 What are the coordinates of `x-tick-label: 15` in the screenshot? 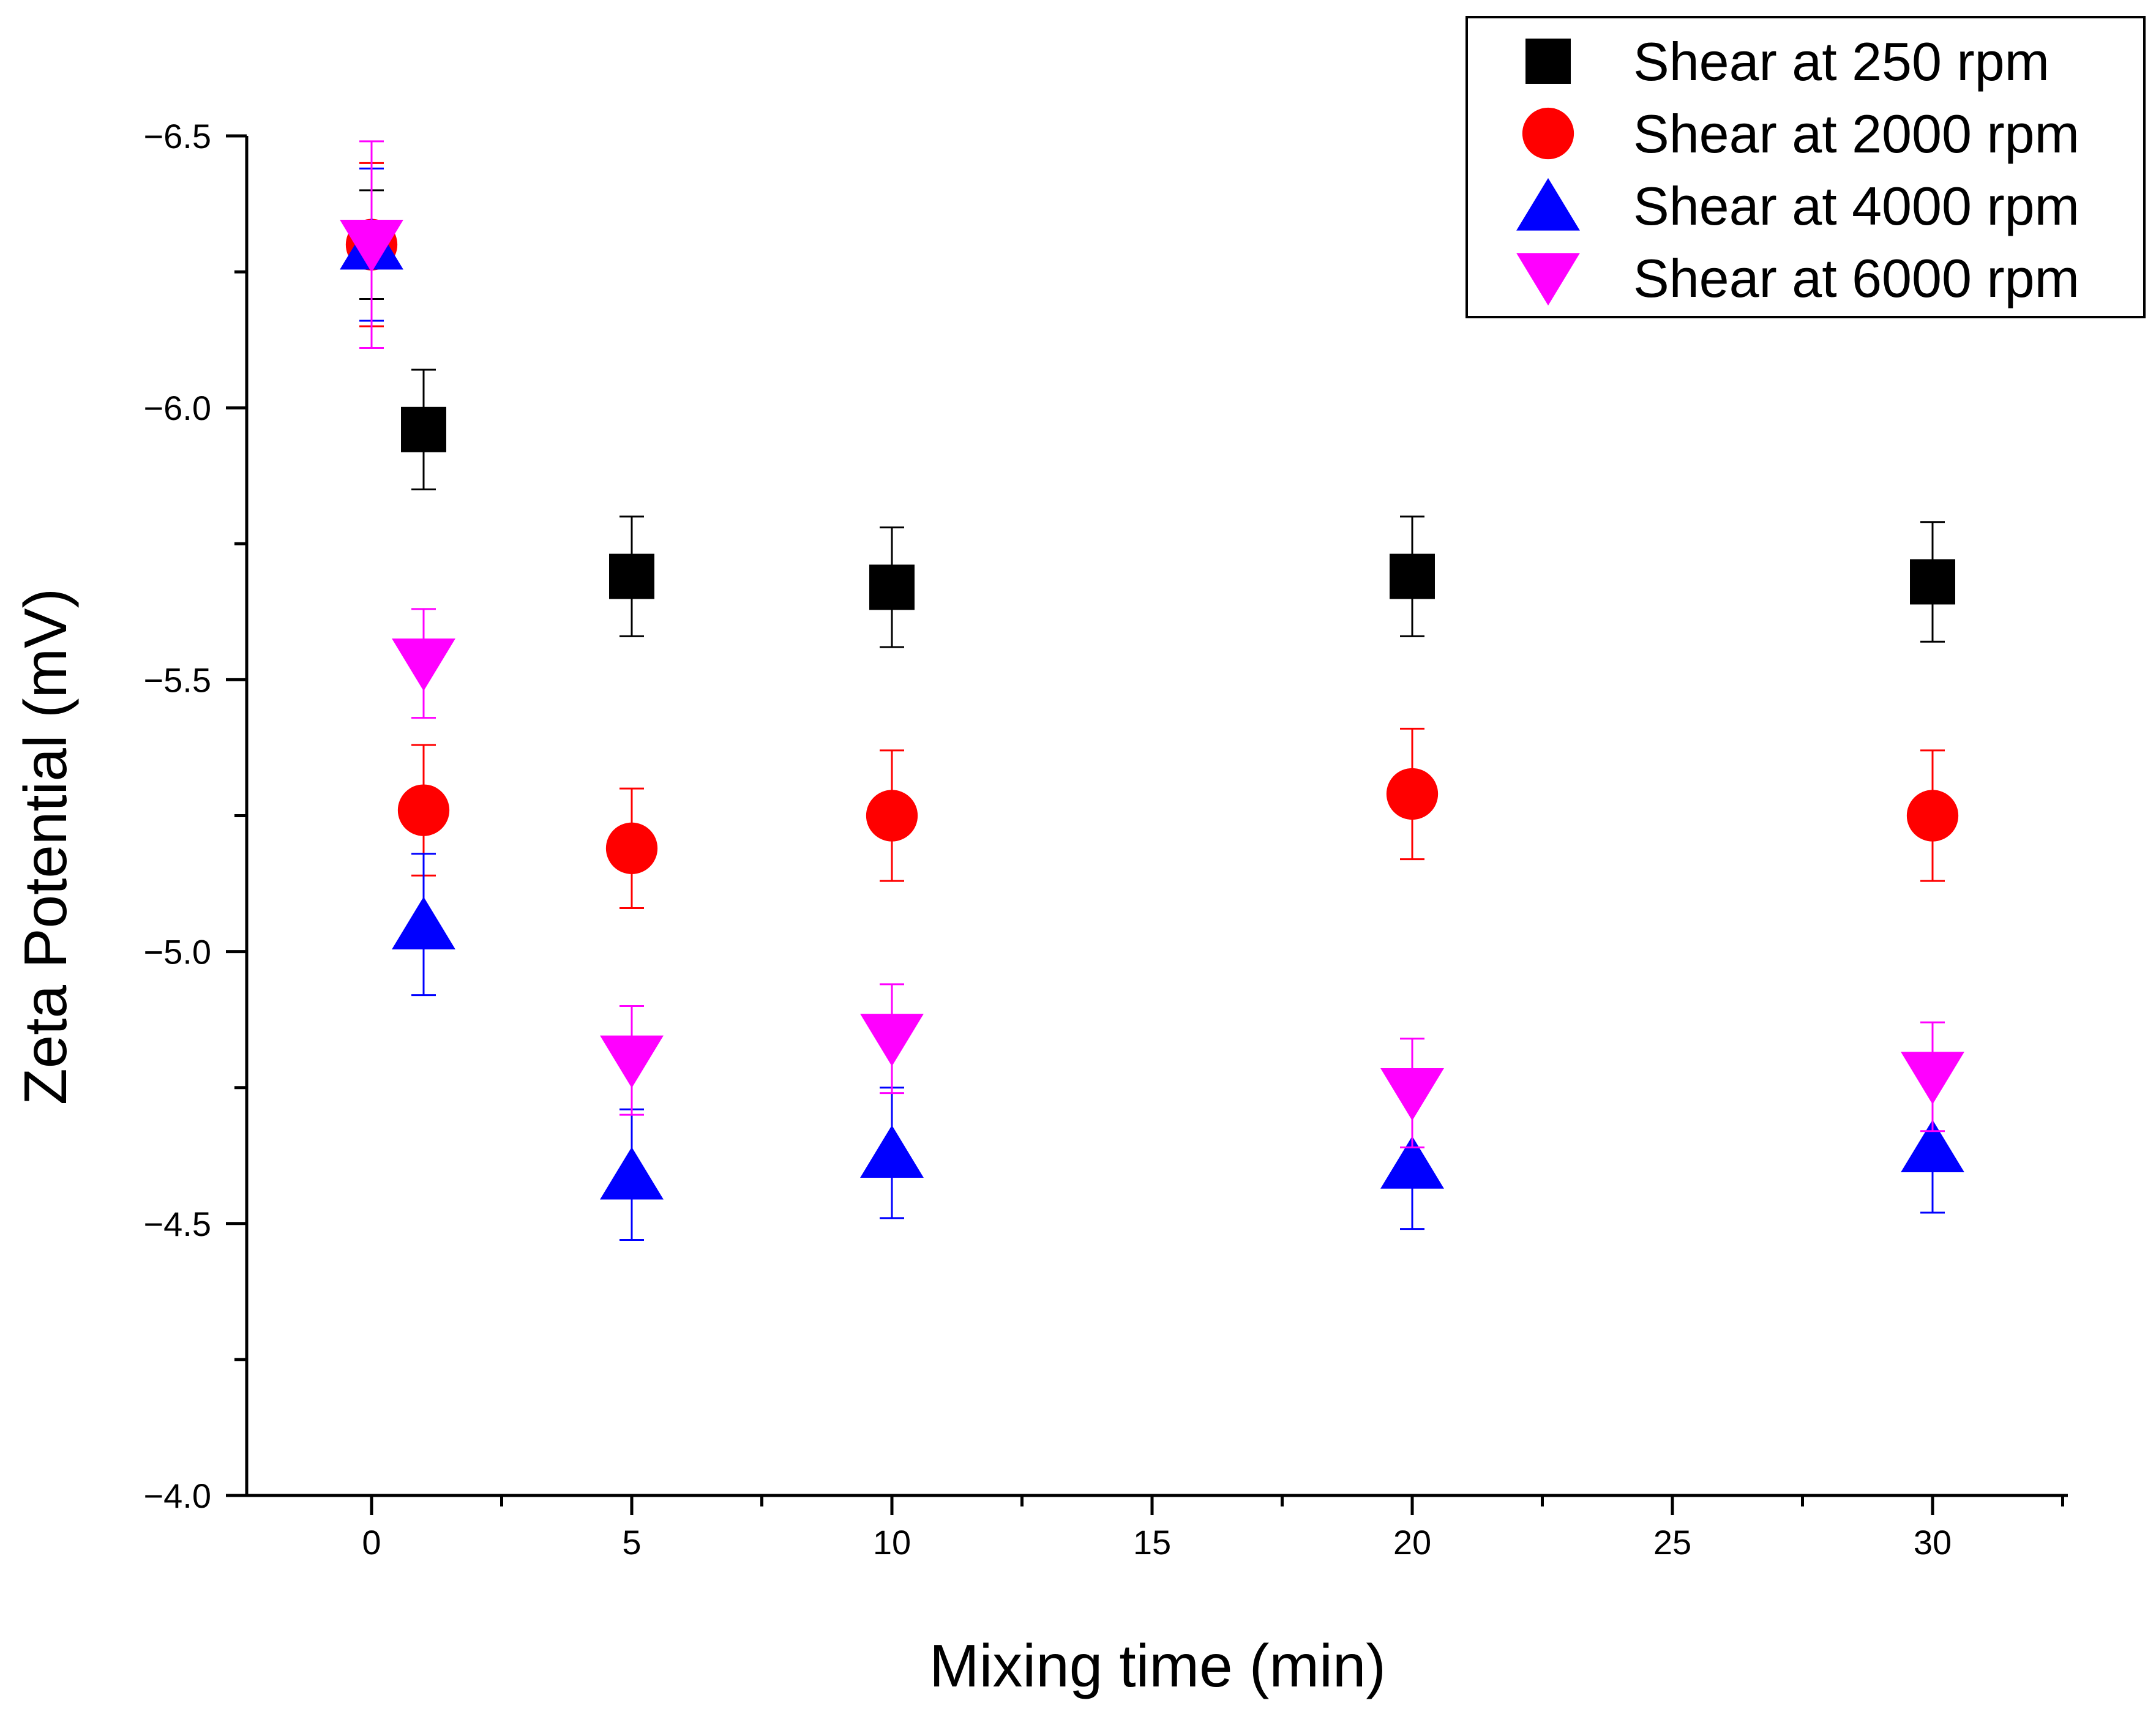 It's located at (1152, 1542).